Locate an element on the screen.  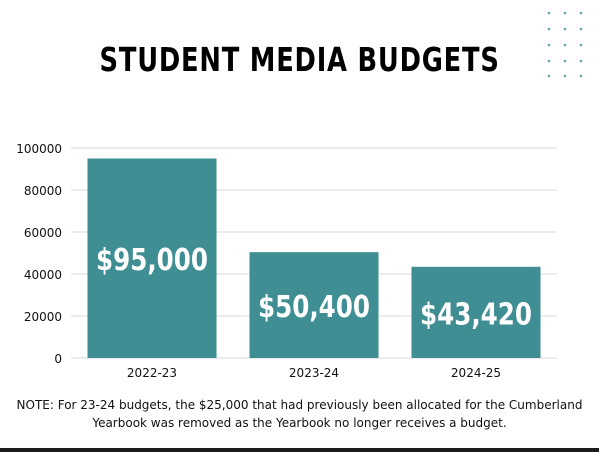
bar-data-label: $50,400 is located at coordinates (314, 308).